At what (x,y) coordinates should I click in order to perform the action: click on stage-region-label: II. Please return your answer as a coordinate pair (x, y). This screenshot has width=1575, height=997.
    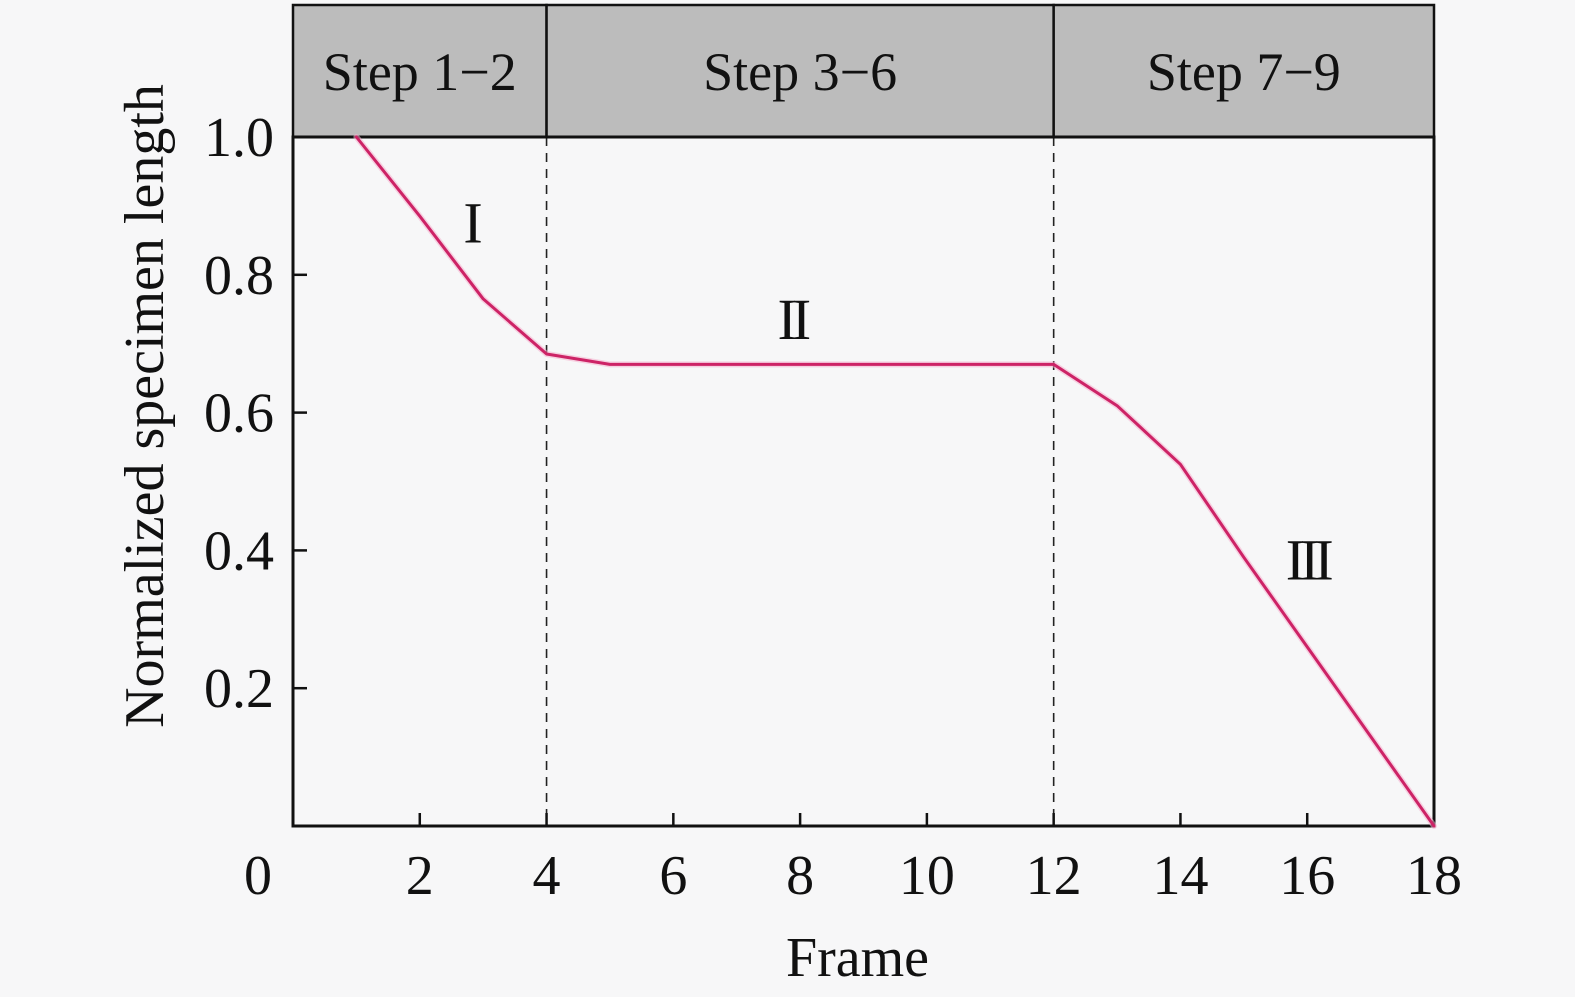
    Looking at the image, I should click on (794, 319).